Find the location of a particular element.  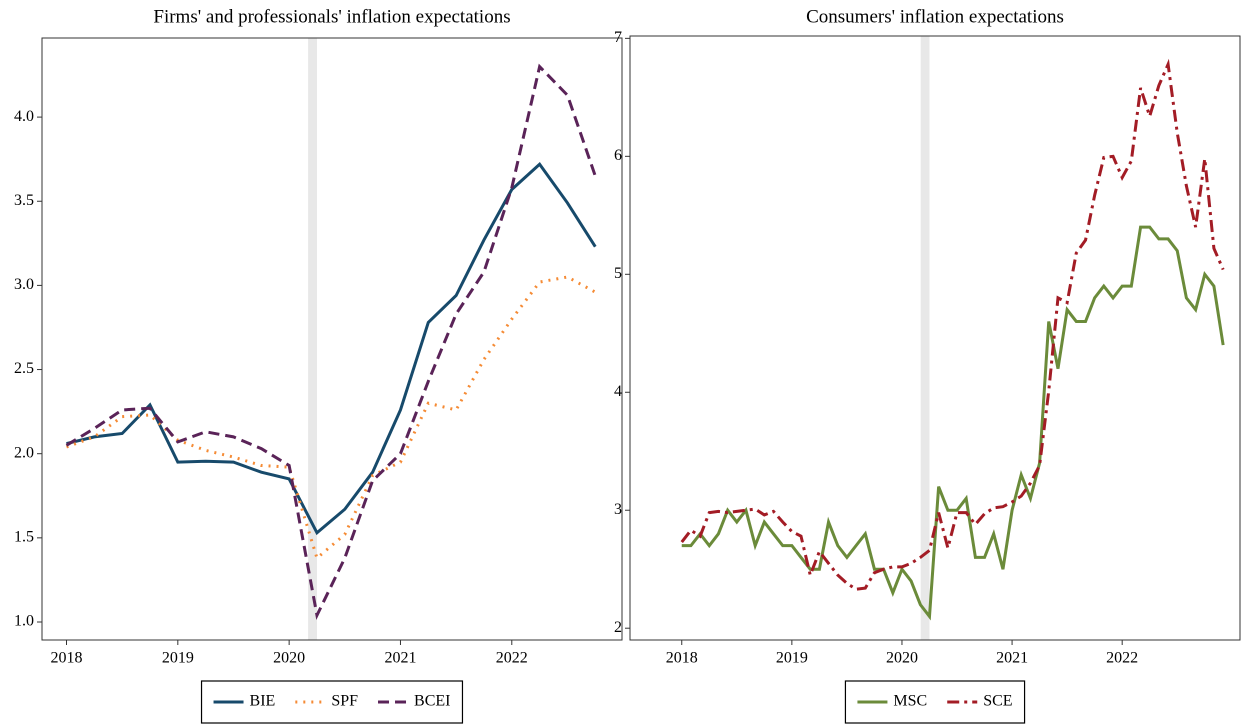

y-tick-label: 3.5 is located at coordinates (24, 200).